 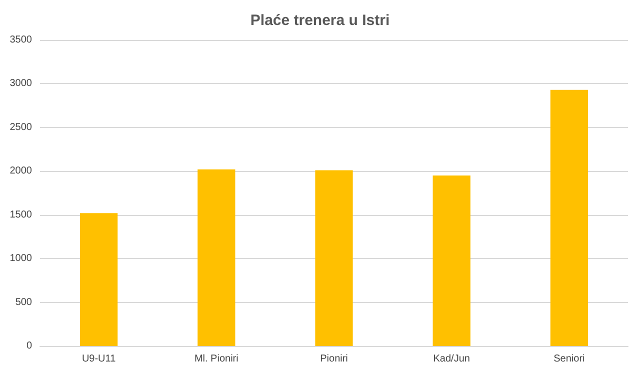 What do you see at coordinates (99, 359) in the screenshot?
I see `x-tick-label: U9-U11` at bounding box center [99, 359].